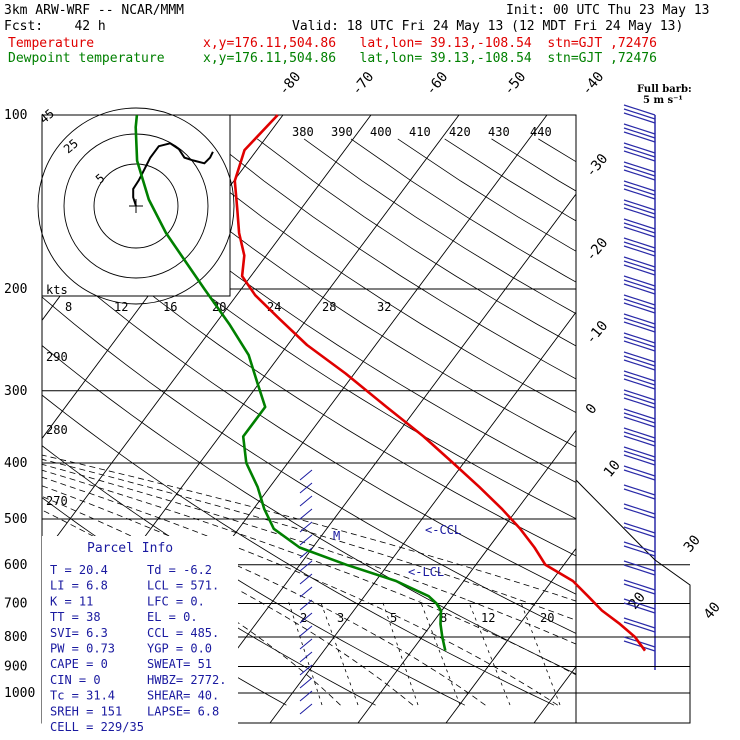 The height and width of the screenshot is (740, 740). Describe the element at coordinates (94, 10) in the screenshot. I see `model-title: 3km ARW-WRF -- NCAR/MMM` at that location.